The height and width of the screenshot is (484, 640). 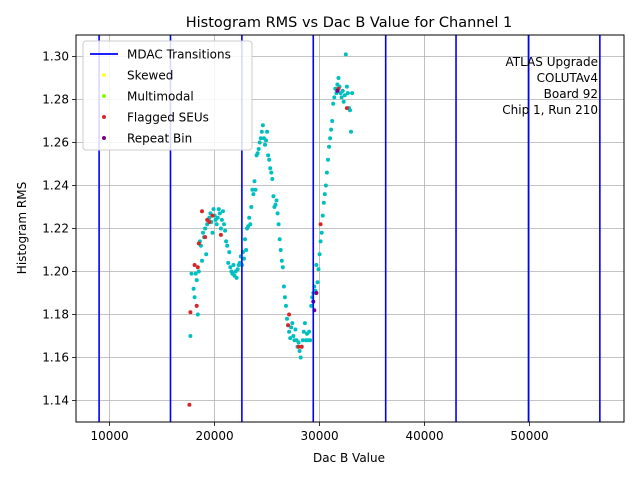 What do you see at coordinates (55, 315) in the screenshot?
I see `y-tick-label: 1.18` at bounding box center [55, 315].